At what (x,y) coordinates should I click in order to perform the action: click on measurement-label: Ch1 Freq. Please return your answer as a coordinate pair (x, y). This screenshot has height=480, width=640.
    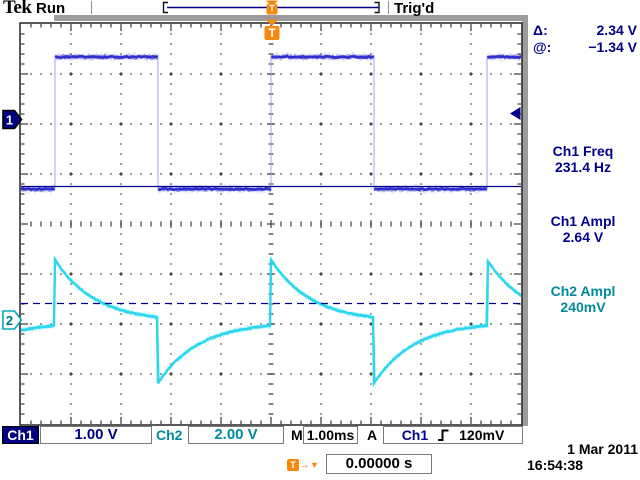
    Looking at the image, I should click on (583, 151).